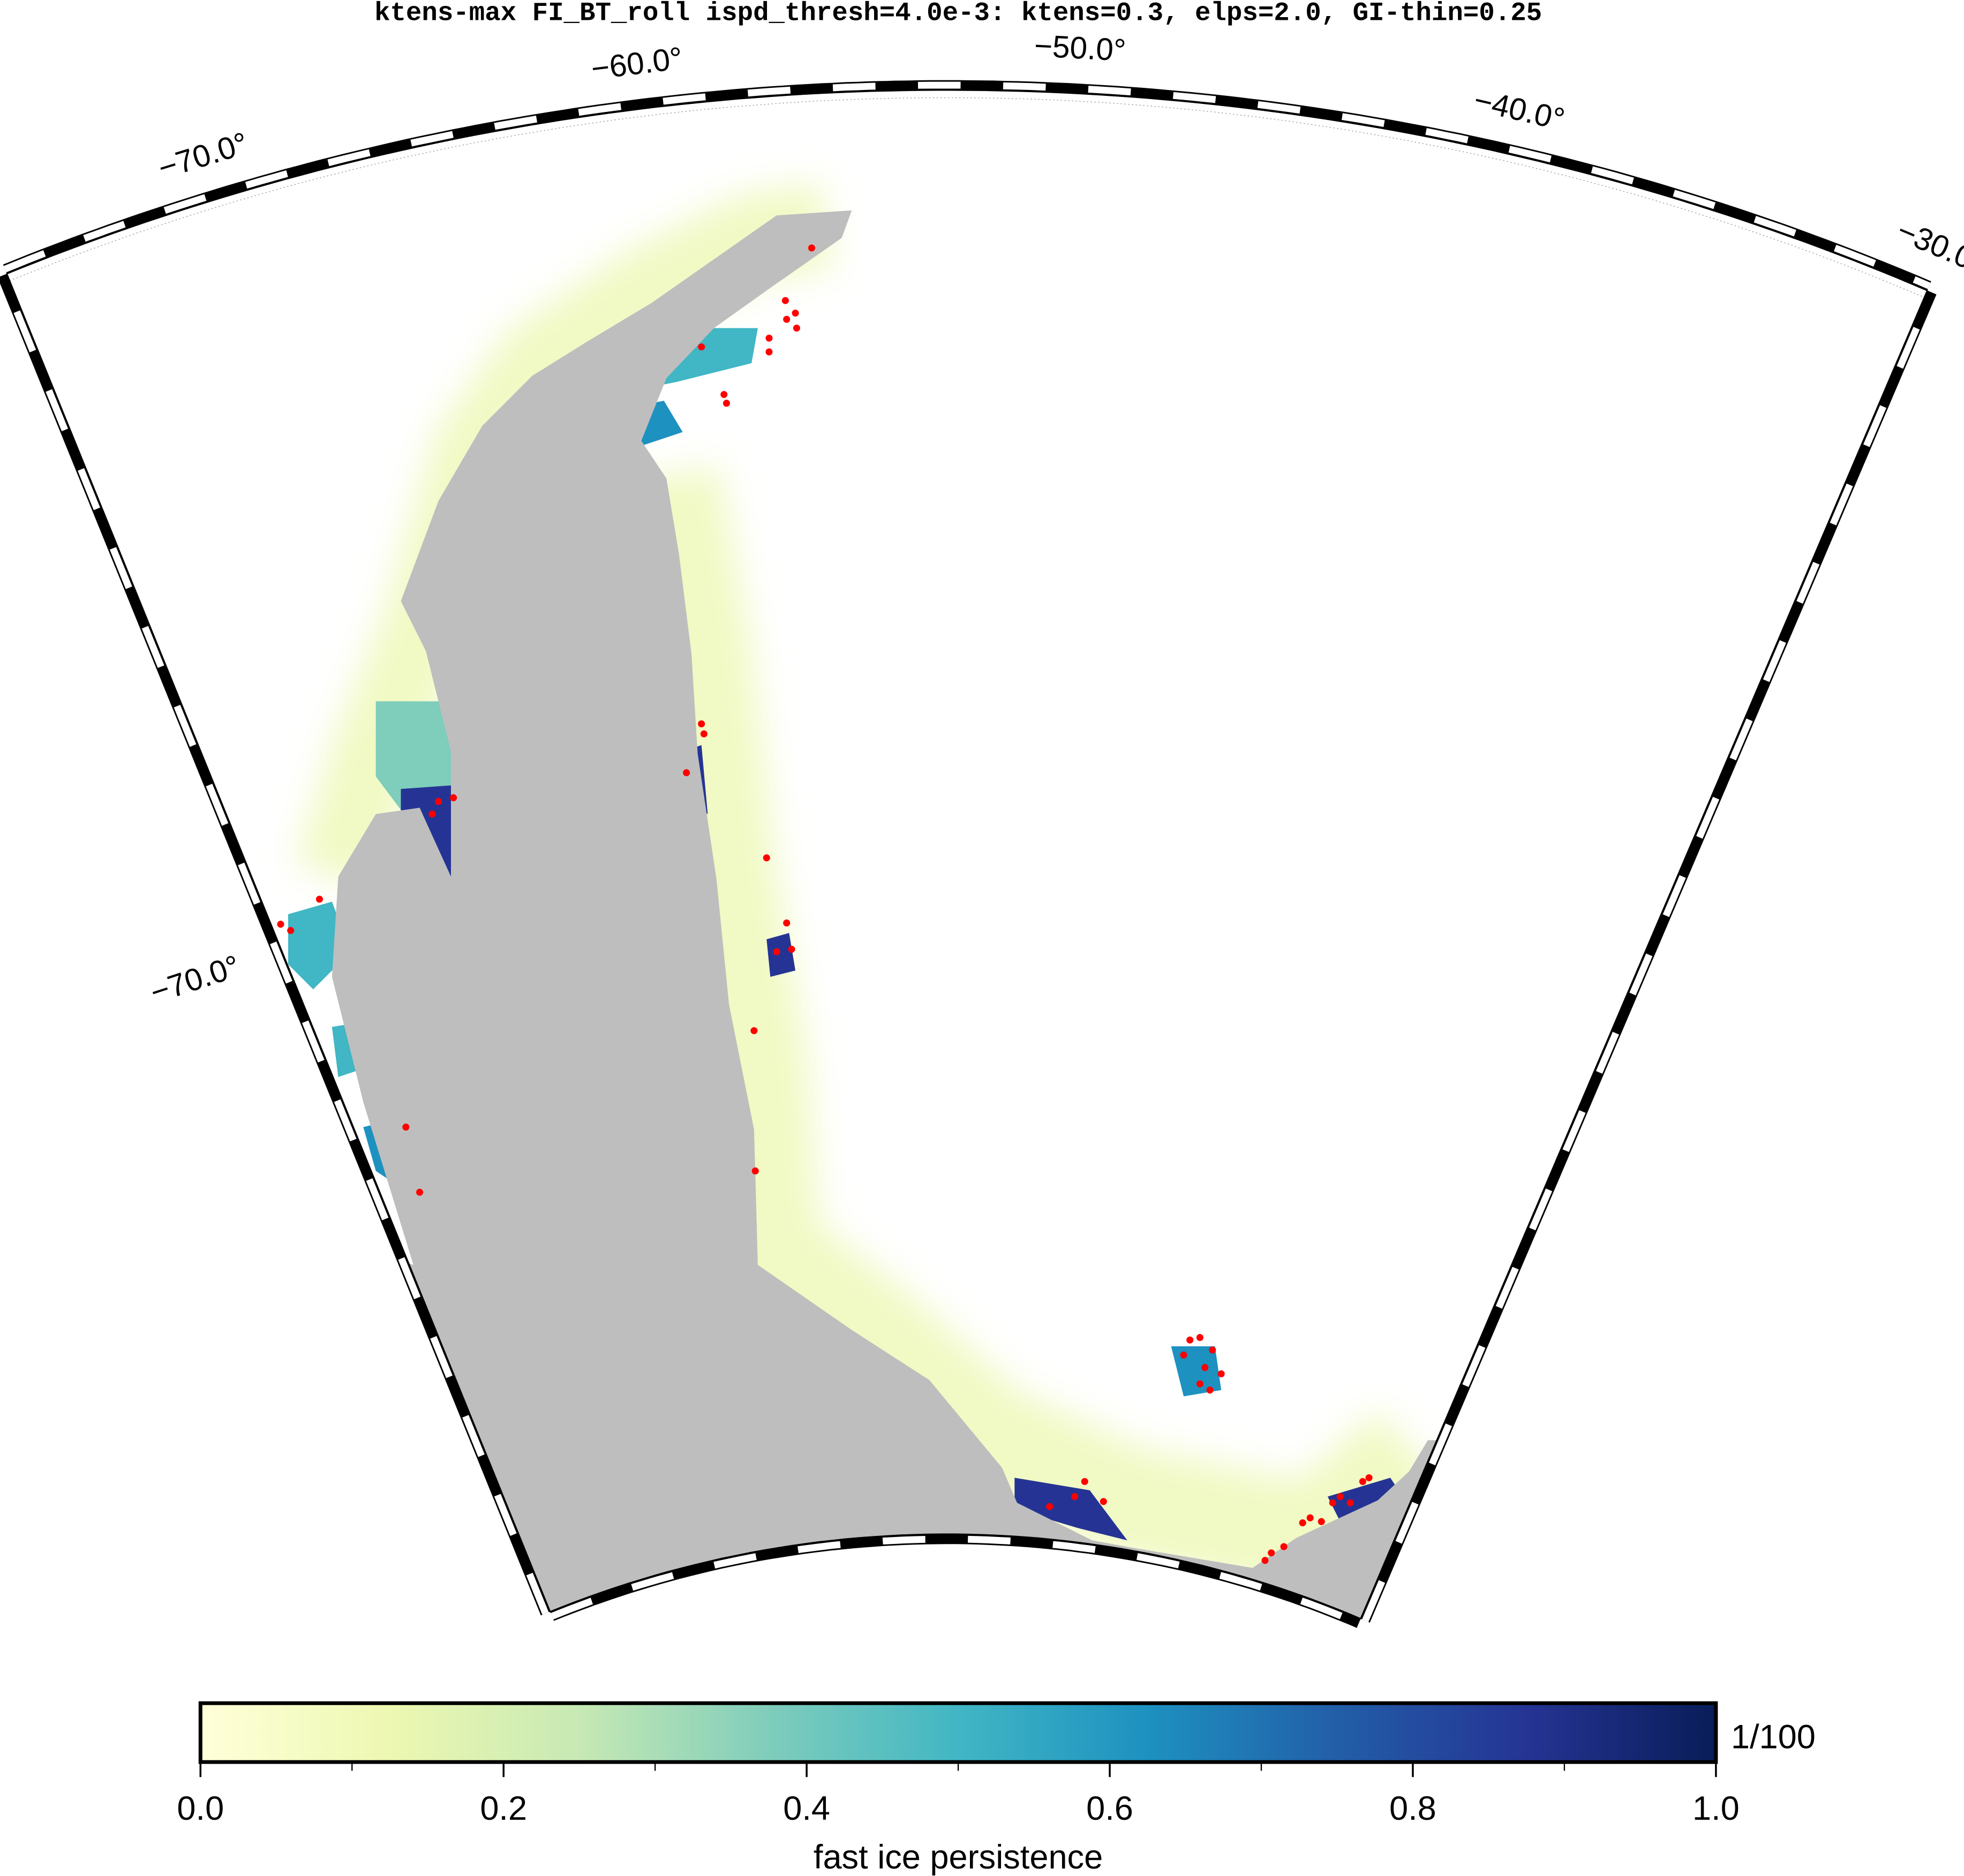  What do you see at coordinates (967, 197) in the screenshot?
I see `graticule` at bounding box center [967, 197].